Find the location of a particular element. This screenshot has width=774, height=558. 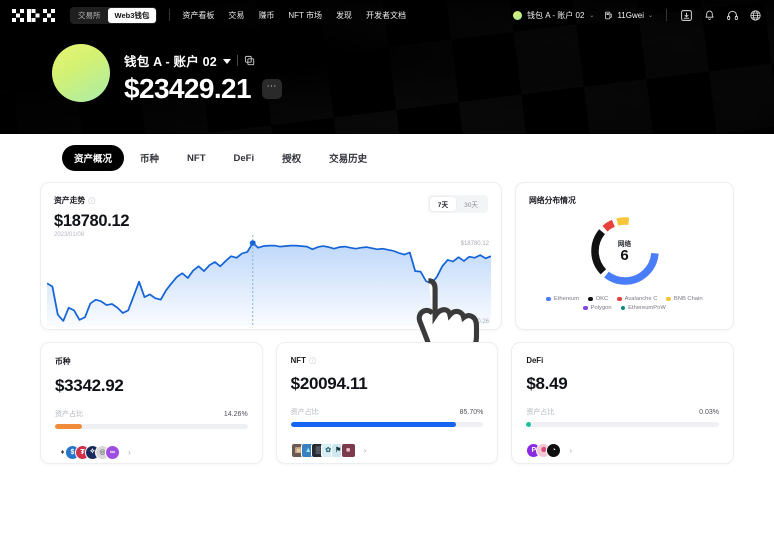

network-legend-row-2: Polygon EthereumPoW is located at coordinates (624, 308).